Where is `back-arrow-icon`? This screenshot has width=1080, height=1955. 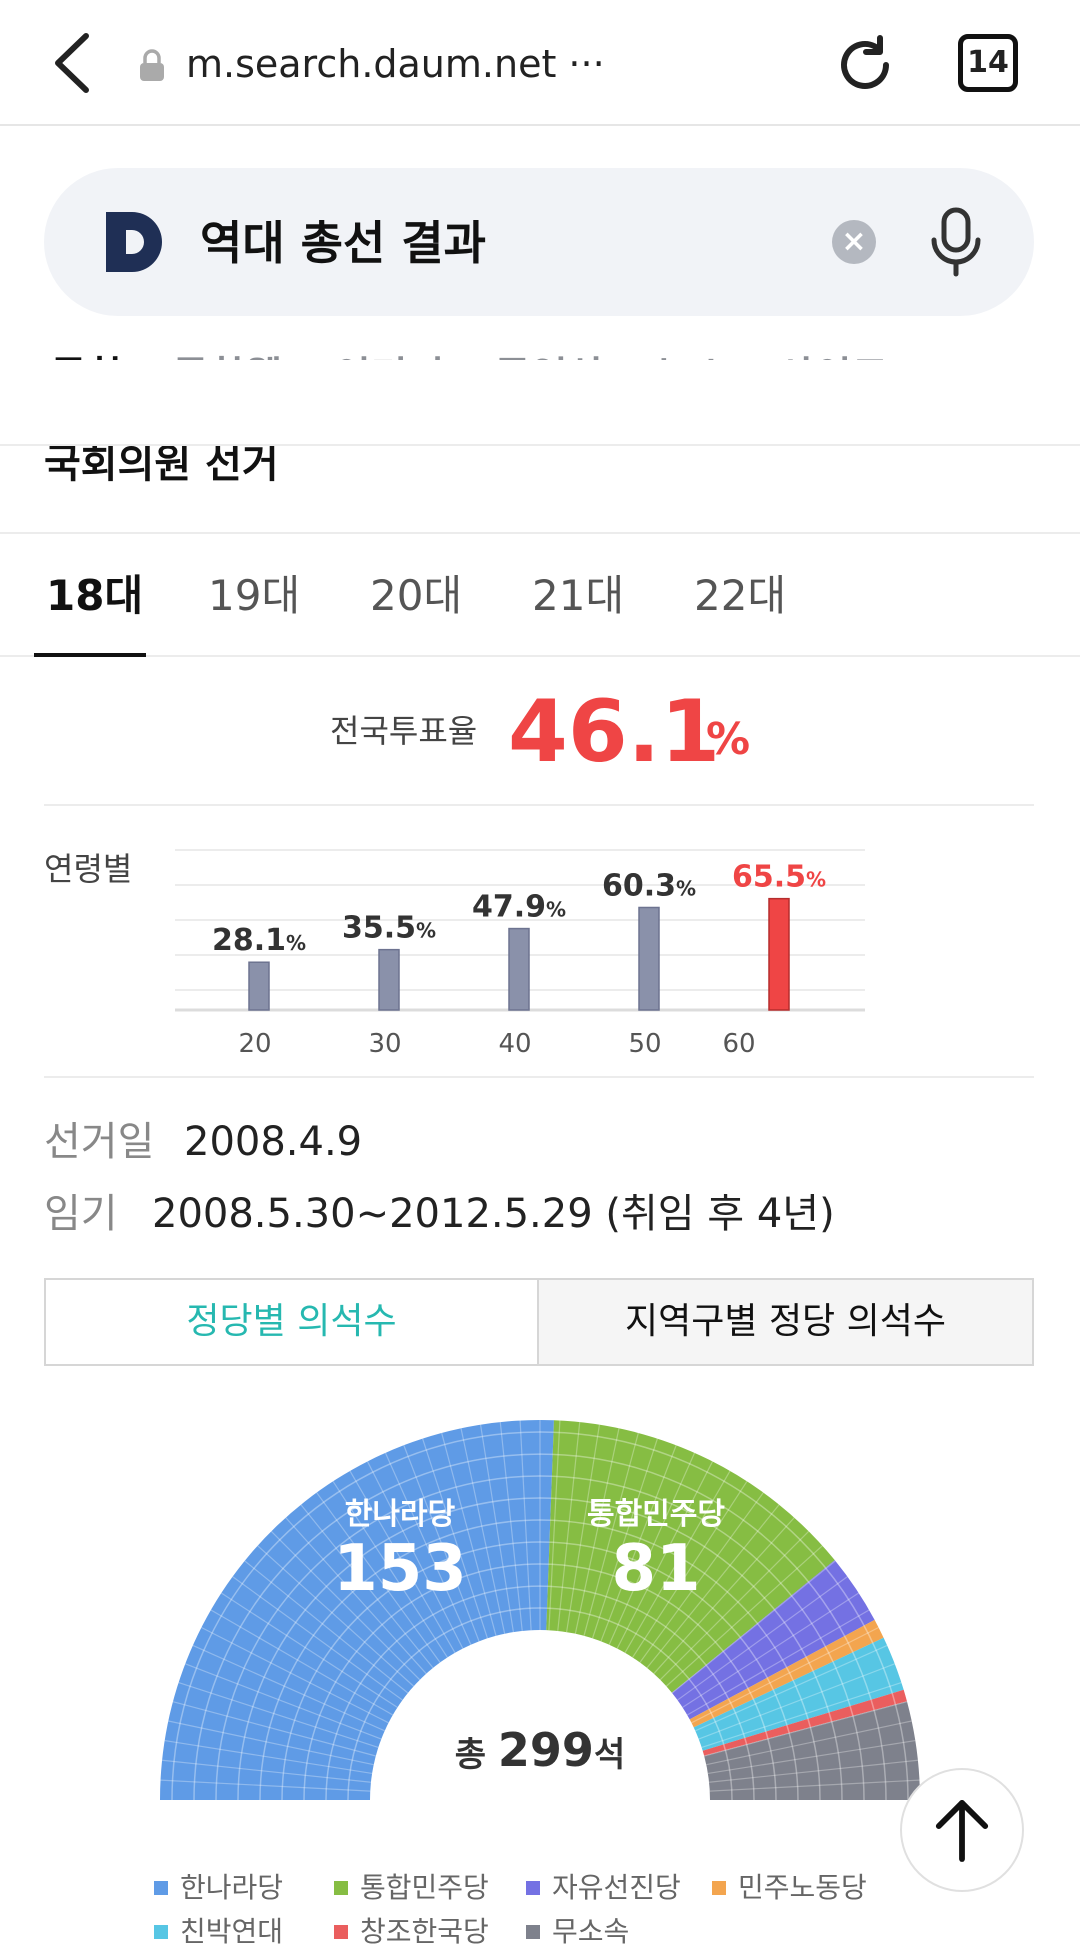
back-arrow-icon is located at coordinates (73, 63).